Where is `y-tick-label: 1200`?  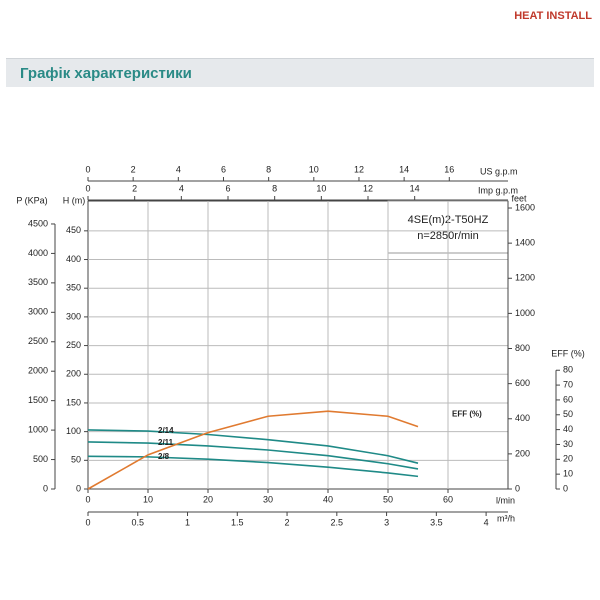 y-tick-label: 1200 is located at coordinates (525, 278).